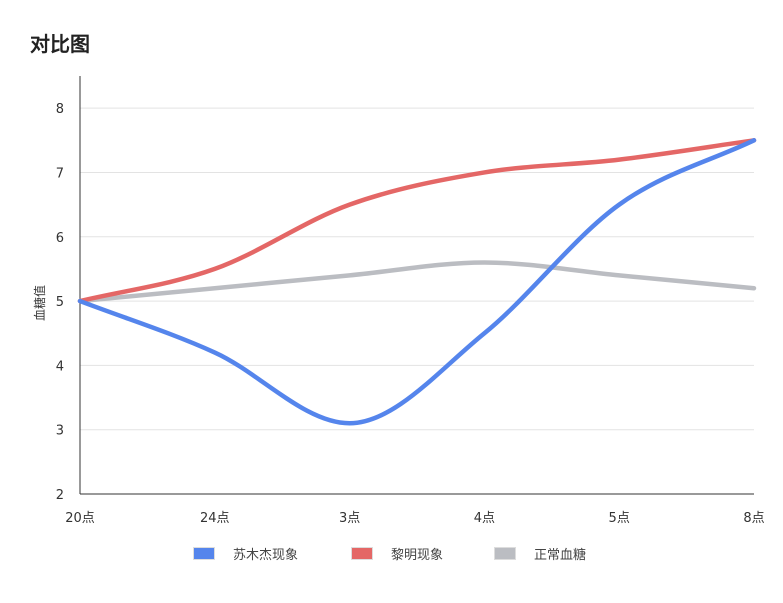 This screenshot has height=603, width=783. Describe the element at coordinates (484, 518) in the screenshot. I see `x-tick-label: 4点` at that location.